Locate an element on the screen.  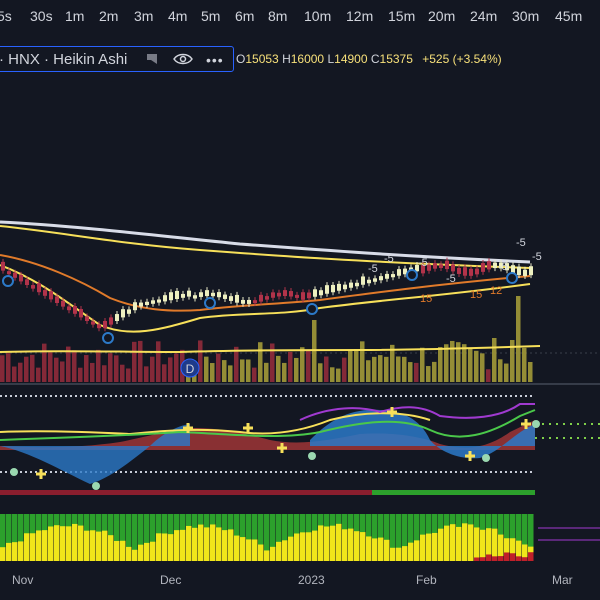
tf-2m: 2m is located at coordinates (109, 16).